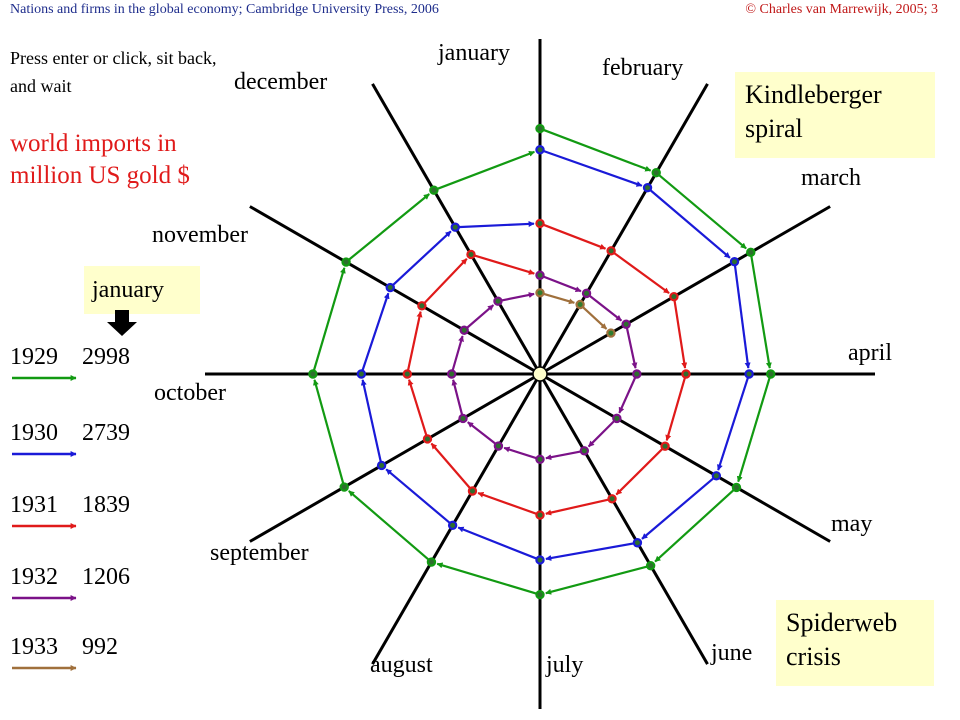 The width and height of the screenshot is (960, 720). Describe the element at coordinates (471, 254) in the screenshot. I see `point-1931-december` at that location.